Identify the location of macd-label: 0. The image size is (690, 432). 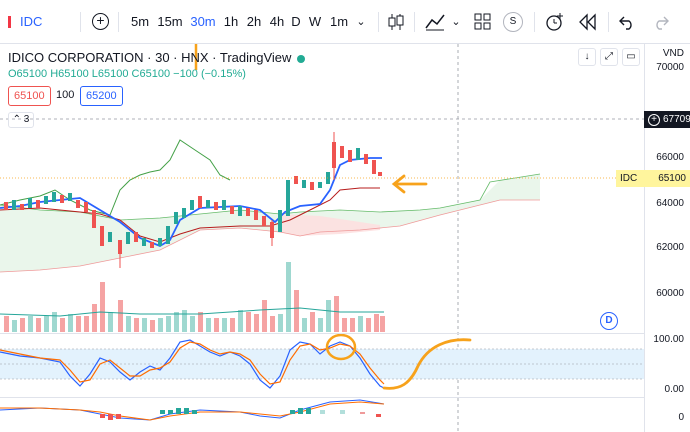
(681, 417).